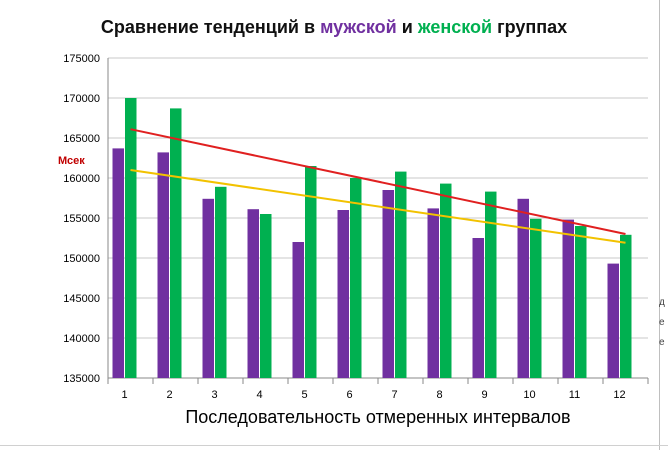 The height and width of the screenshot is (450, 668). What do you see at coordinates (124, 395) in the screenshot?
I see `x-tick-label: 1` at bounding box center [124, 395].